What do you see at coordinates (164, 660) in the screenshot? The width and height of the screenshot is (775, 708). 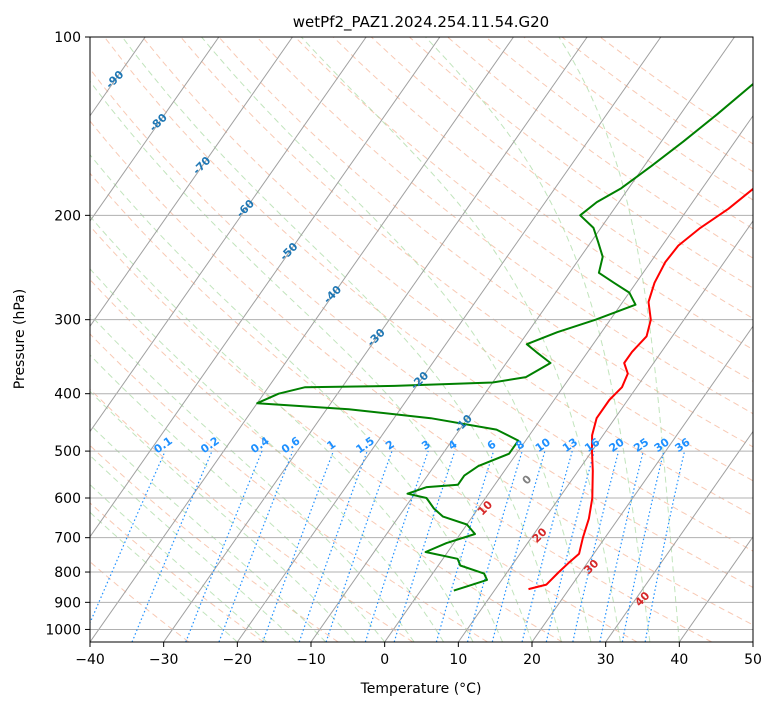 I see `x-tick-label: −30` at bounding box center [164, 660].